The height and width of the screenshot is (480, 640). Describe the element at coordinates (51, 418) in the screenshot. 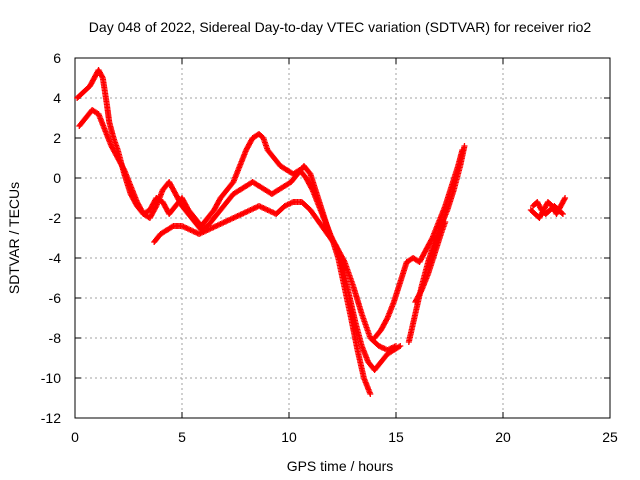

I see `y-tick-label-0: -12` at that location.